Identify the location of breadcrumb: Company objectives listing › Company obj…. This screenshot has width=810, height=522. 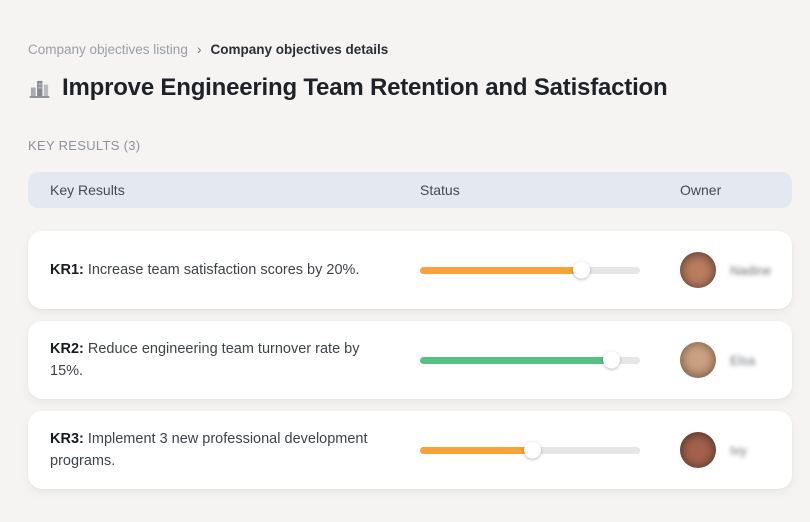
(410, 49).